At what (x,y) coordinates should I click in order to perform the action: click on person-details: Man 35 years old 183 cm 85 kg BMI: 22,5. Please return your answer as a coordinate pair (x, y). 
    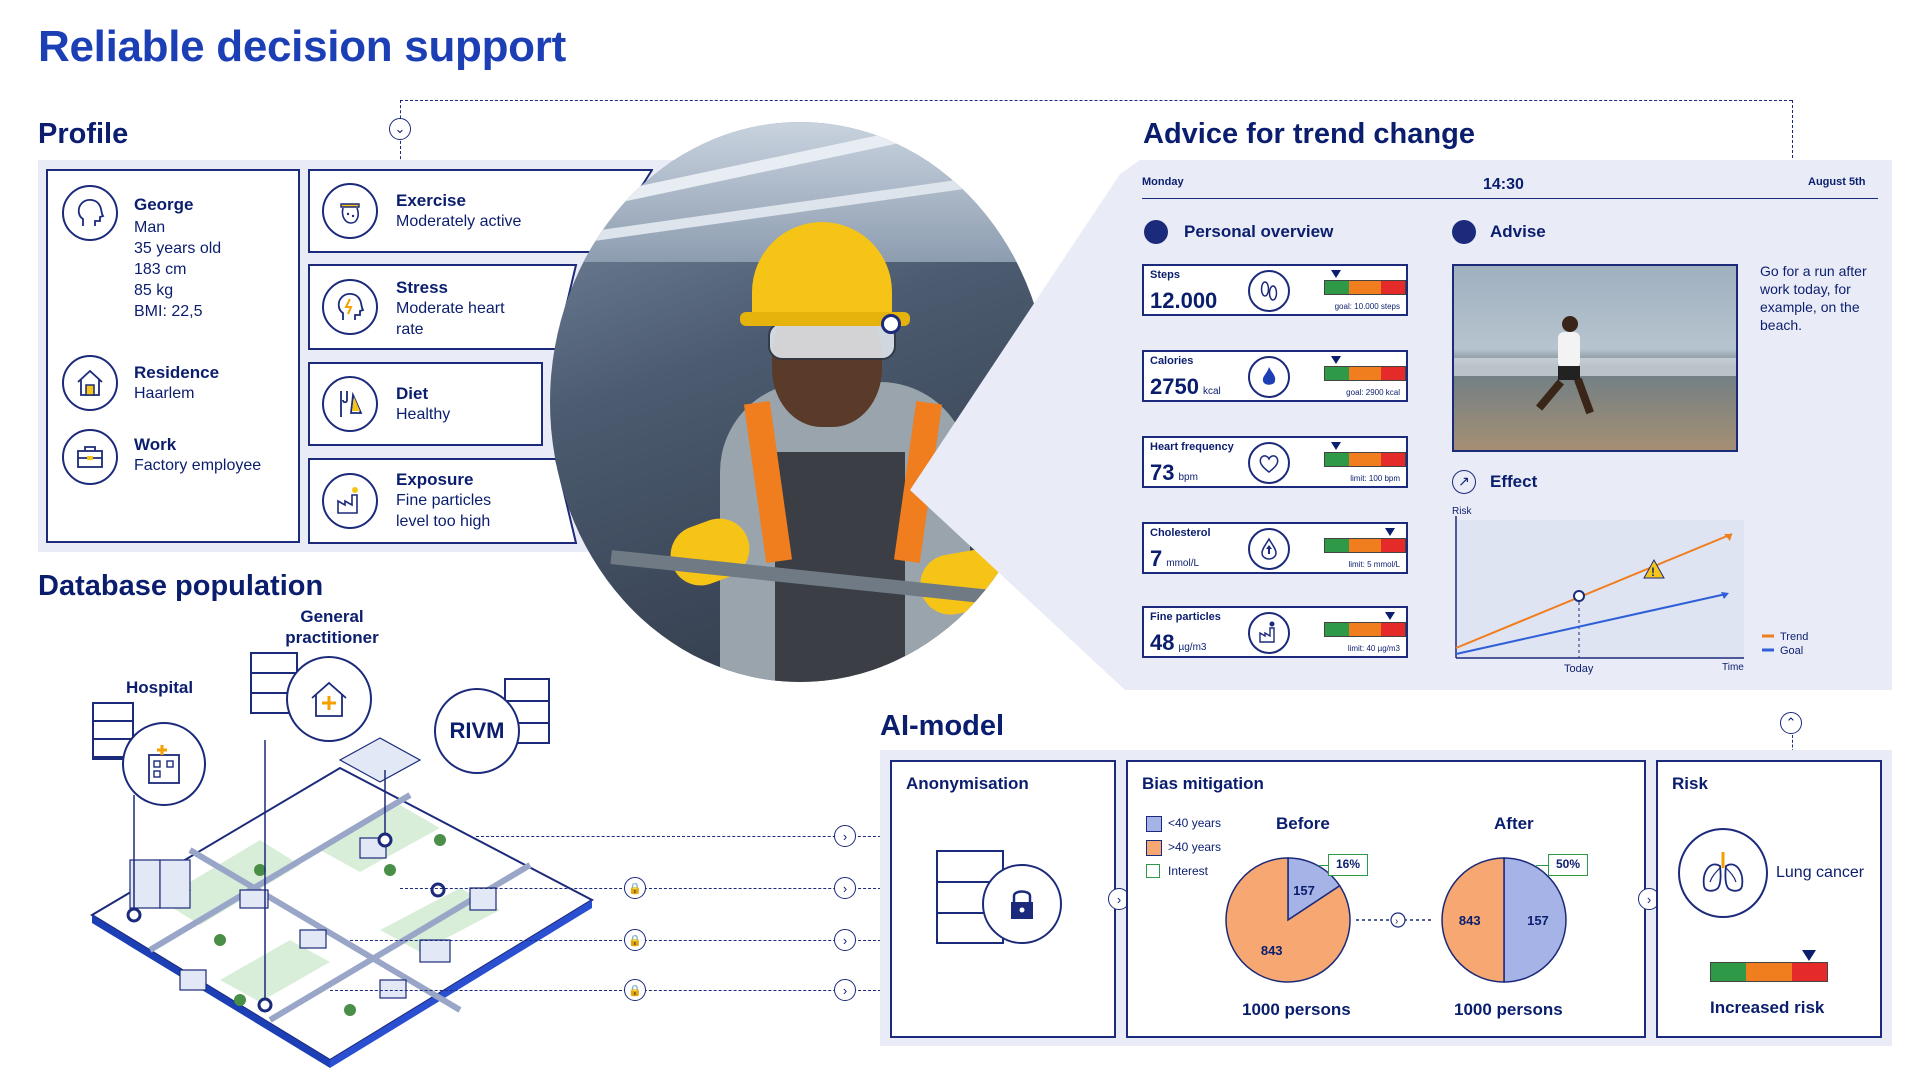
    Looking at the image, I should click on (177, 269).